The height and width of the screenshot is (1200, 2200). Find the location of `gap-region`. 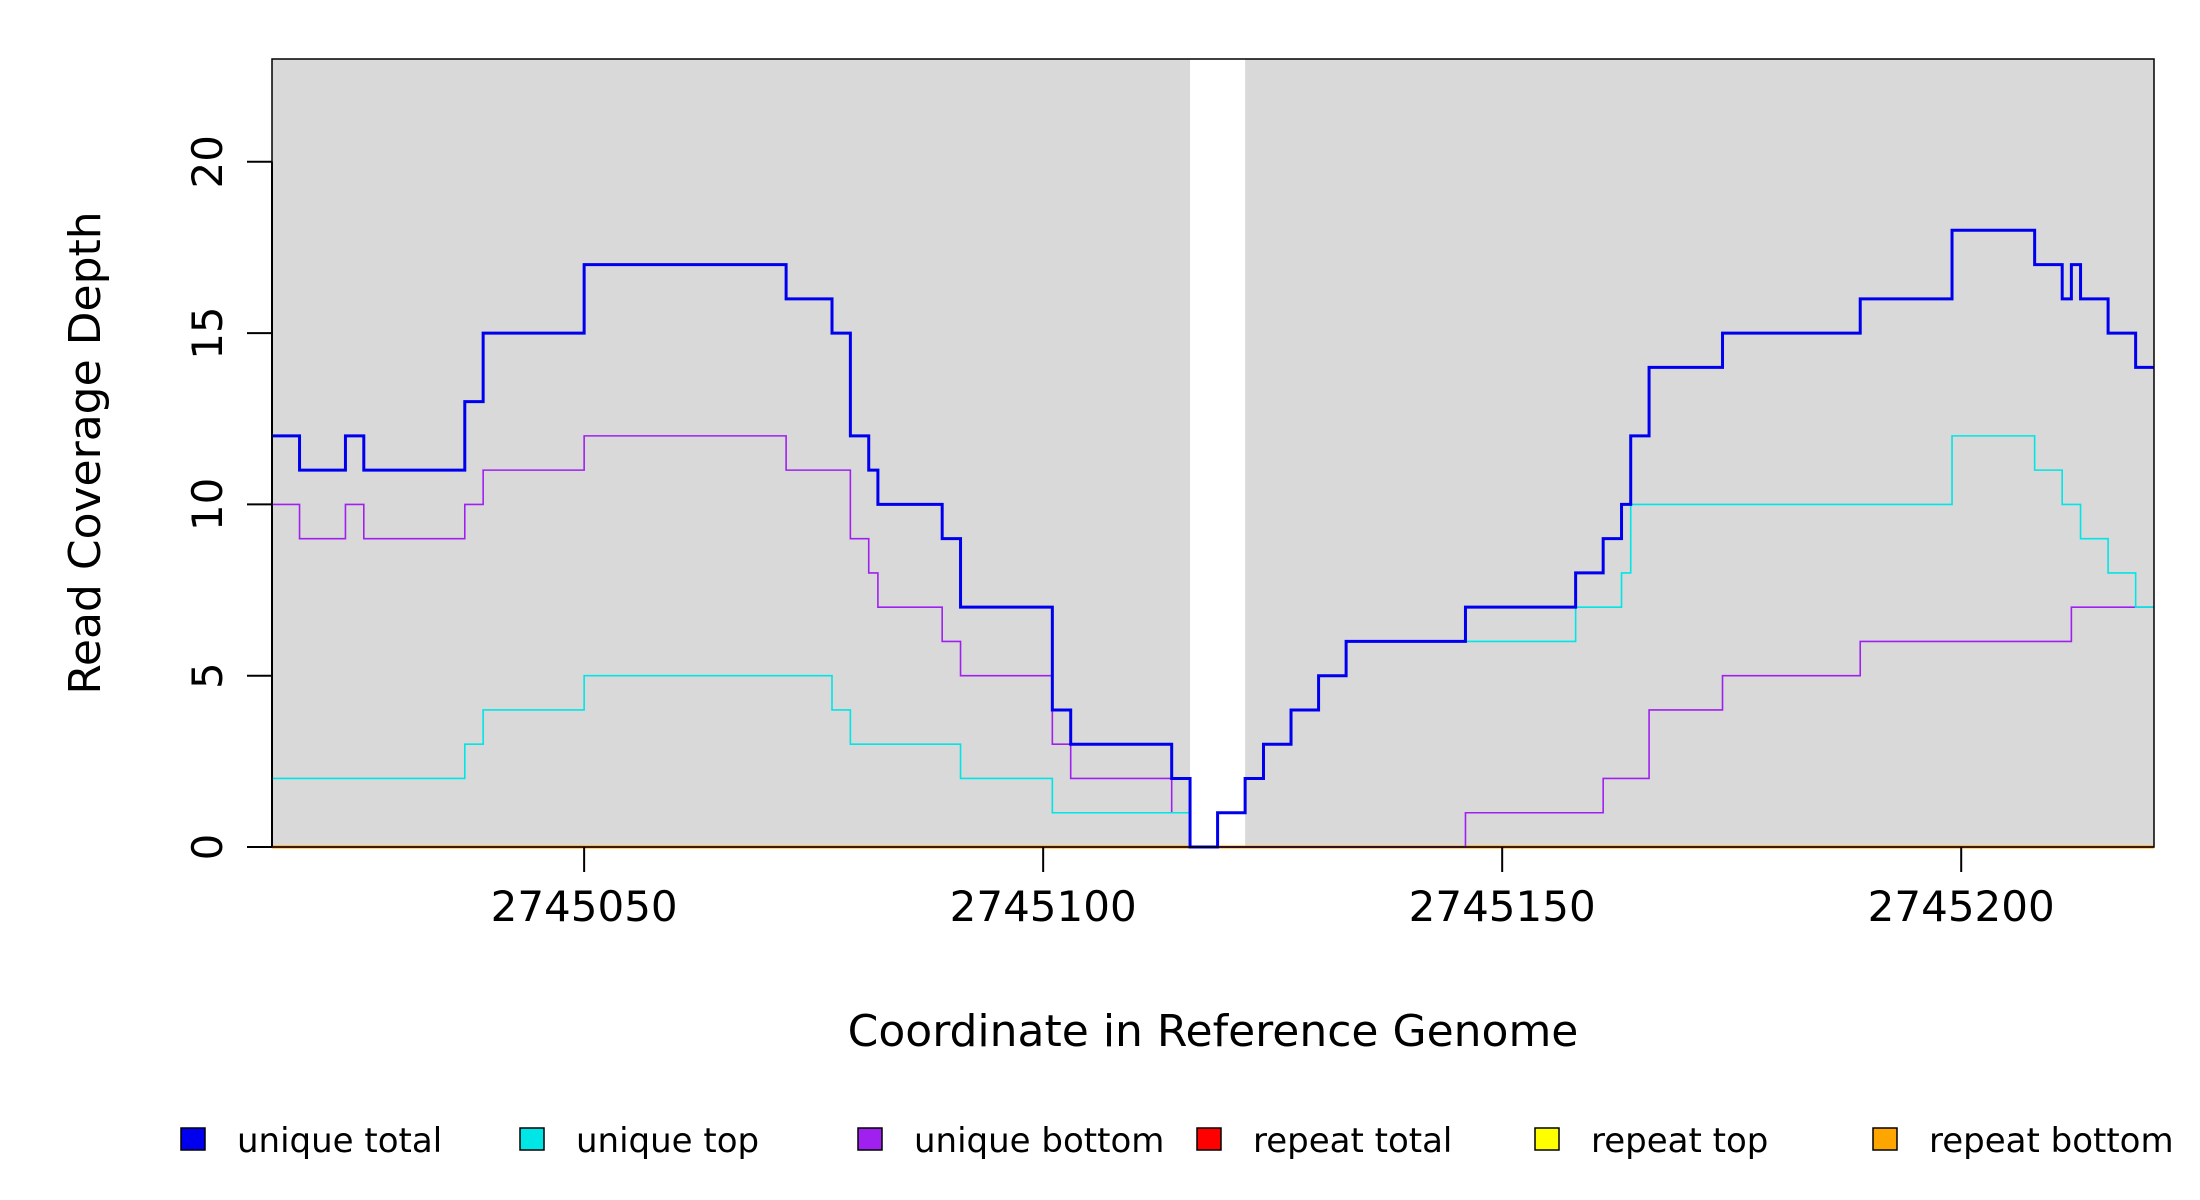

gap-region is located at coordinates (1218, 453).